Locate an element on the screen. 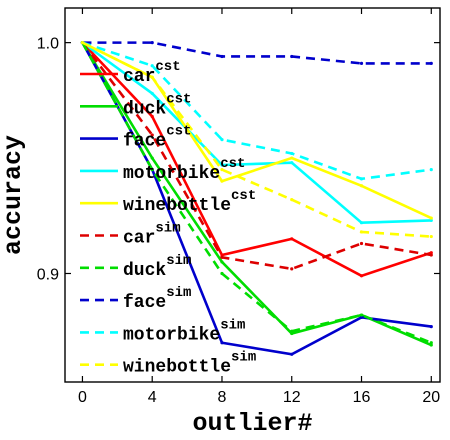  x-tick-label: 12 is located at coordinates (292, 397).